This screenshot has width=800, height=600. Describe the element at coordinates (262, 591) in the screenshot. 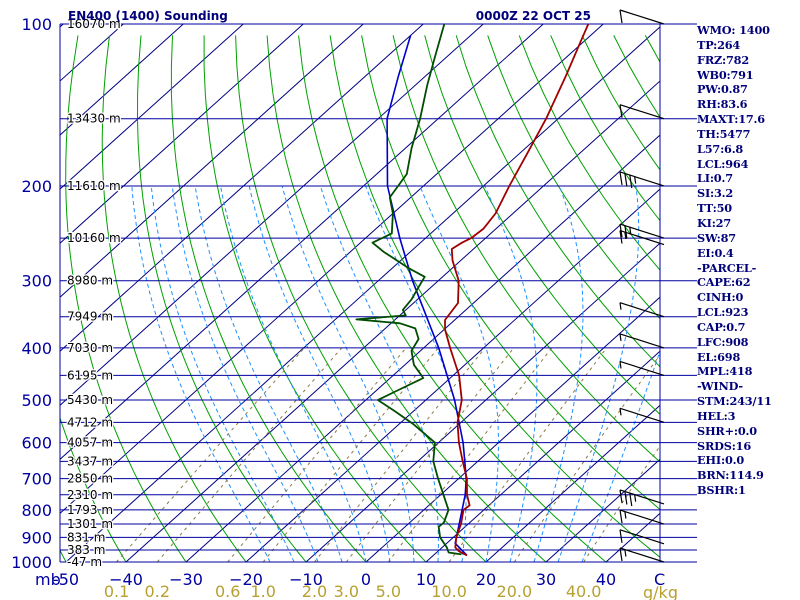

I see `mixing-ratio-label: 1.0` at that location.